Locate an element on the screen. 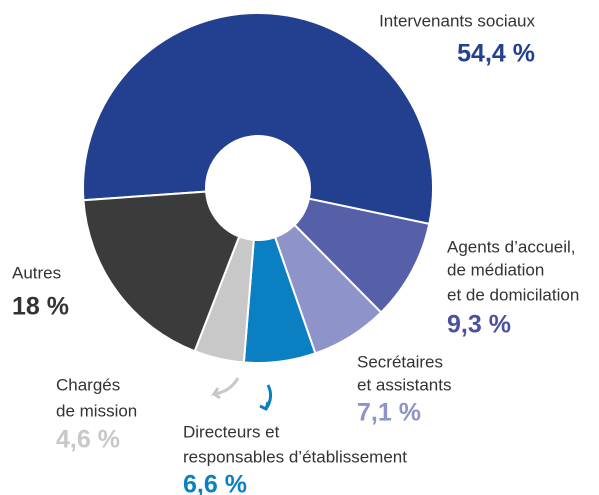  category-label: Secrétaires is located at coordinates (400, 361).